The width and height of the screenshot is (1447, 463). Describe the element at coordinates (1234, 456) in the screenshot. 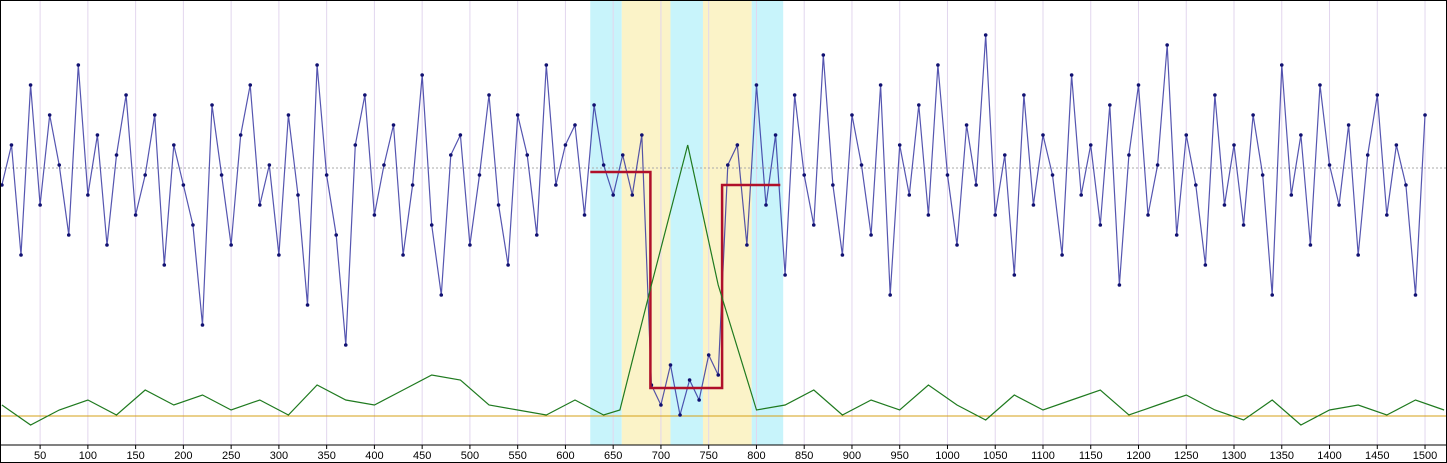

I see `x-tick-label: 1300` at that location.